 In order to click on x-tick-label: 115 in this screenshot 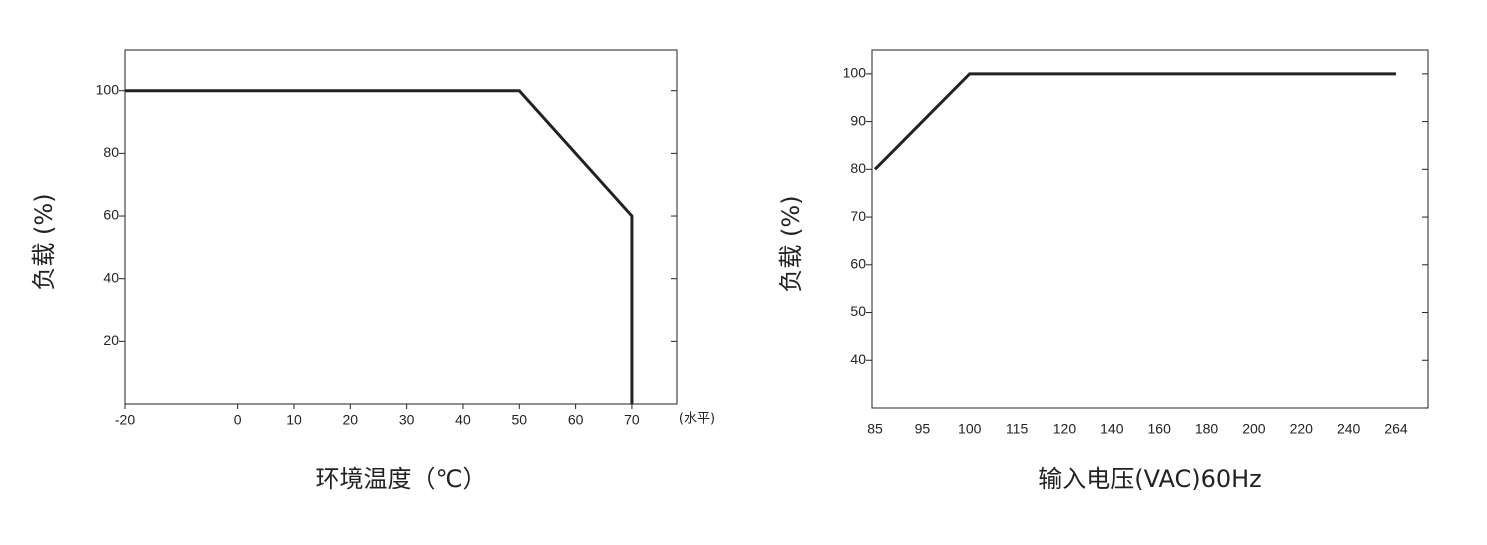, I will do `click(1017, 429)`.